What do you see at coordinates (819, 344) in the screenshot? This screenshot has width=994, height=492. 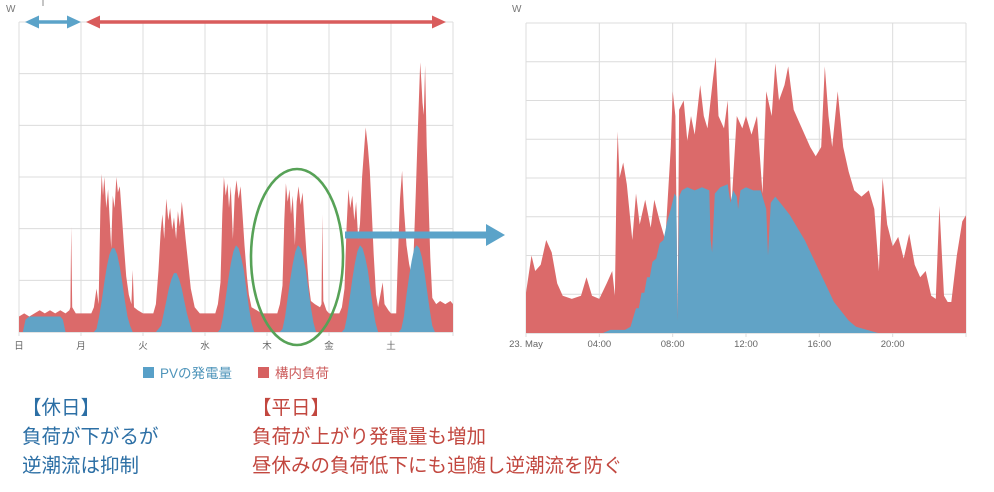 I see `x-tick-label: 16:00` at bounding box center [819, 344].